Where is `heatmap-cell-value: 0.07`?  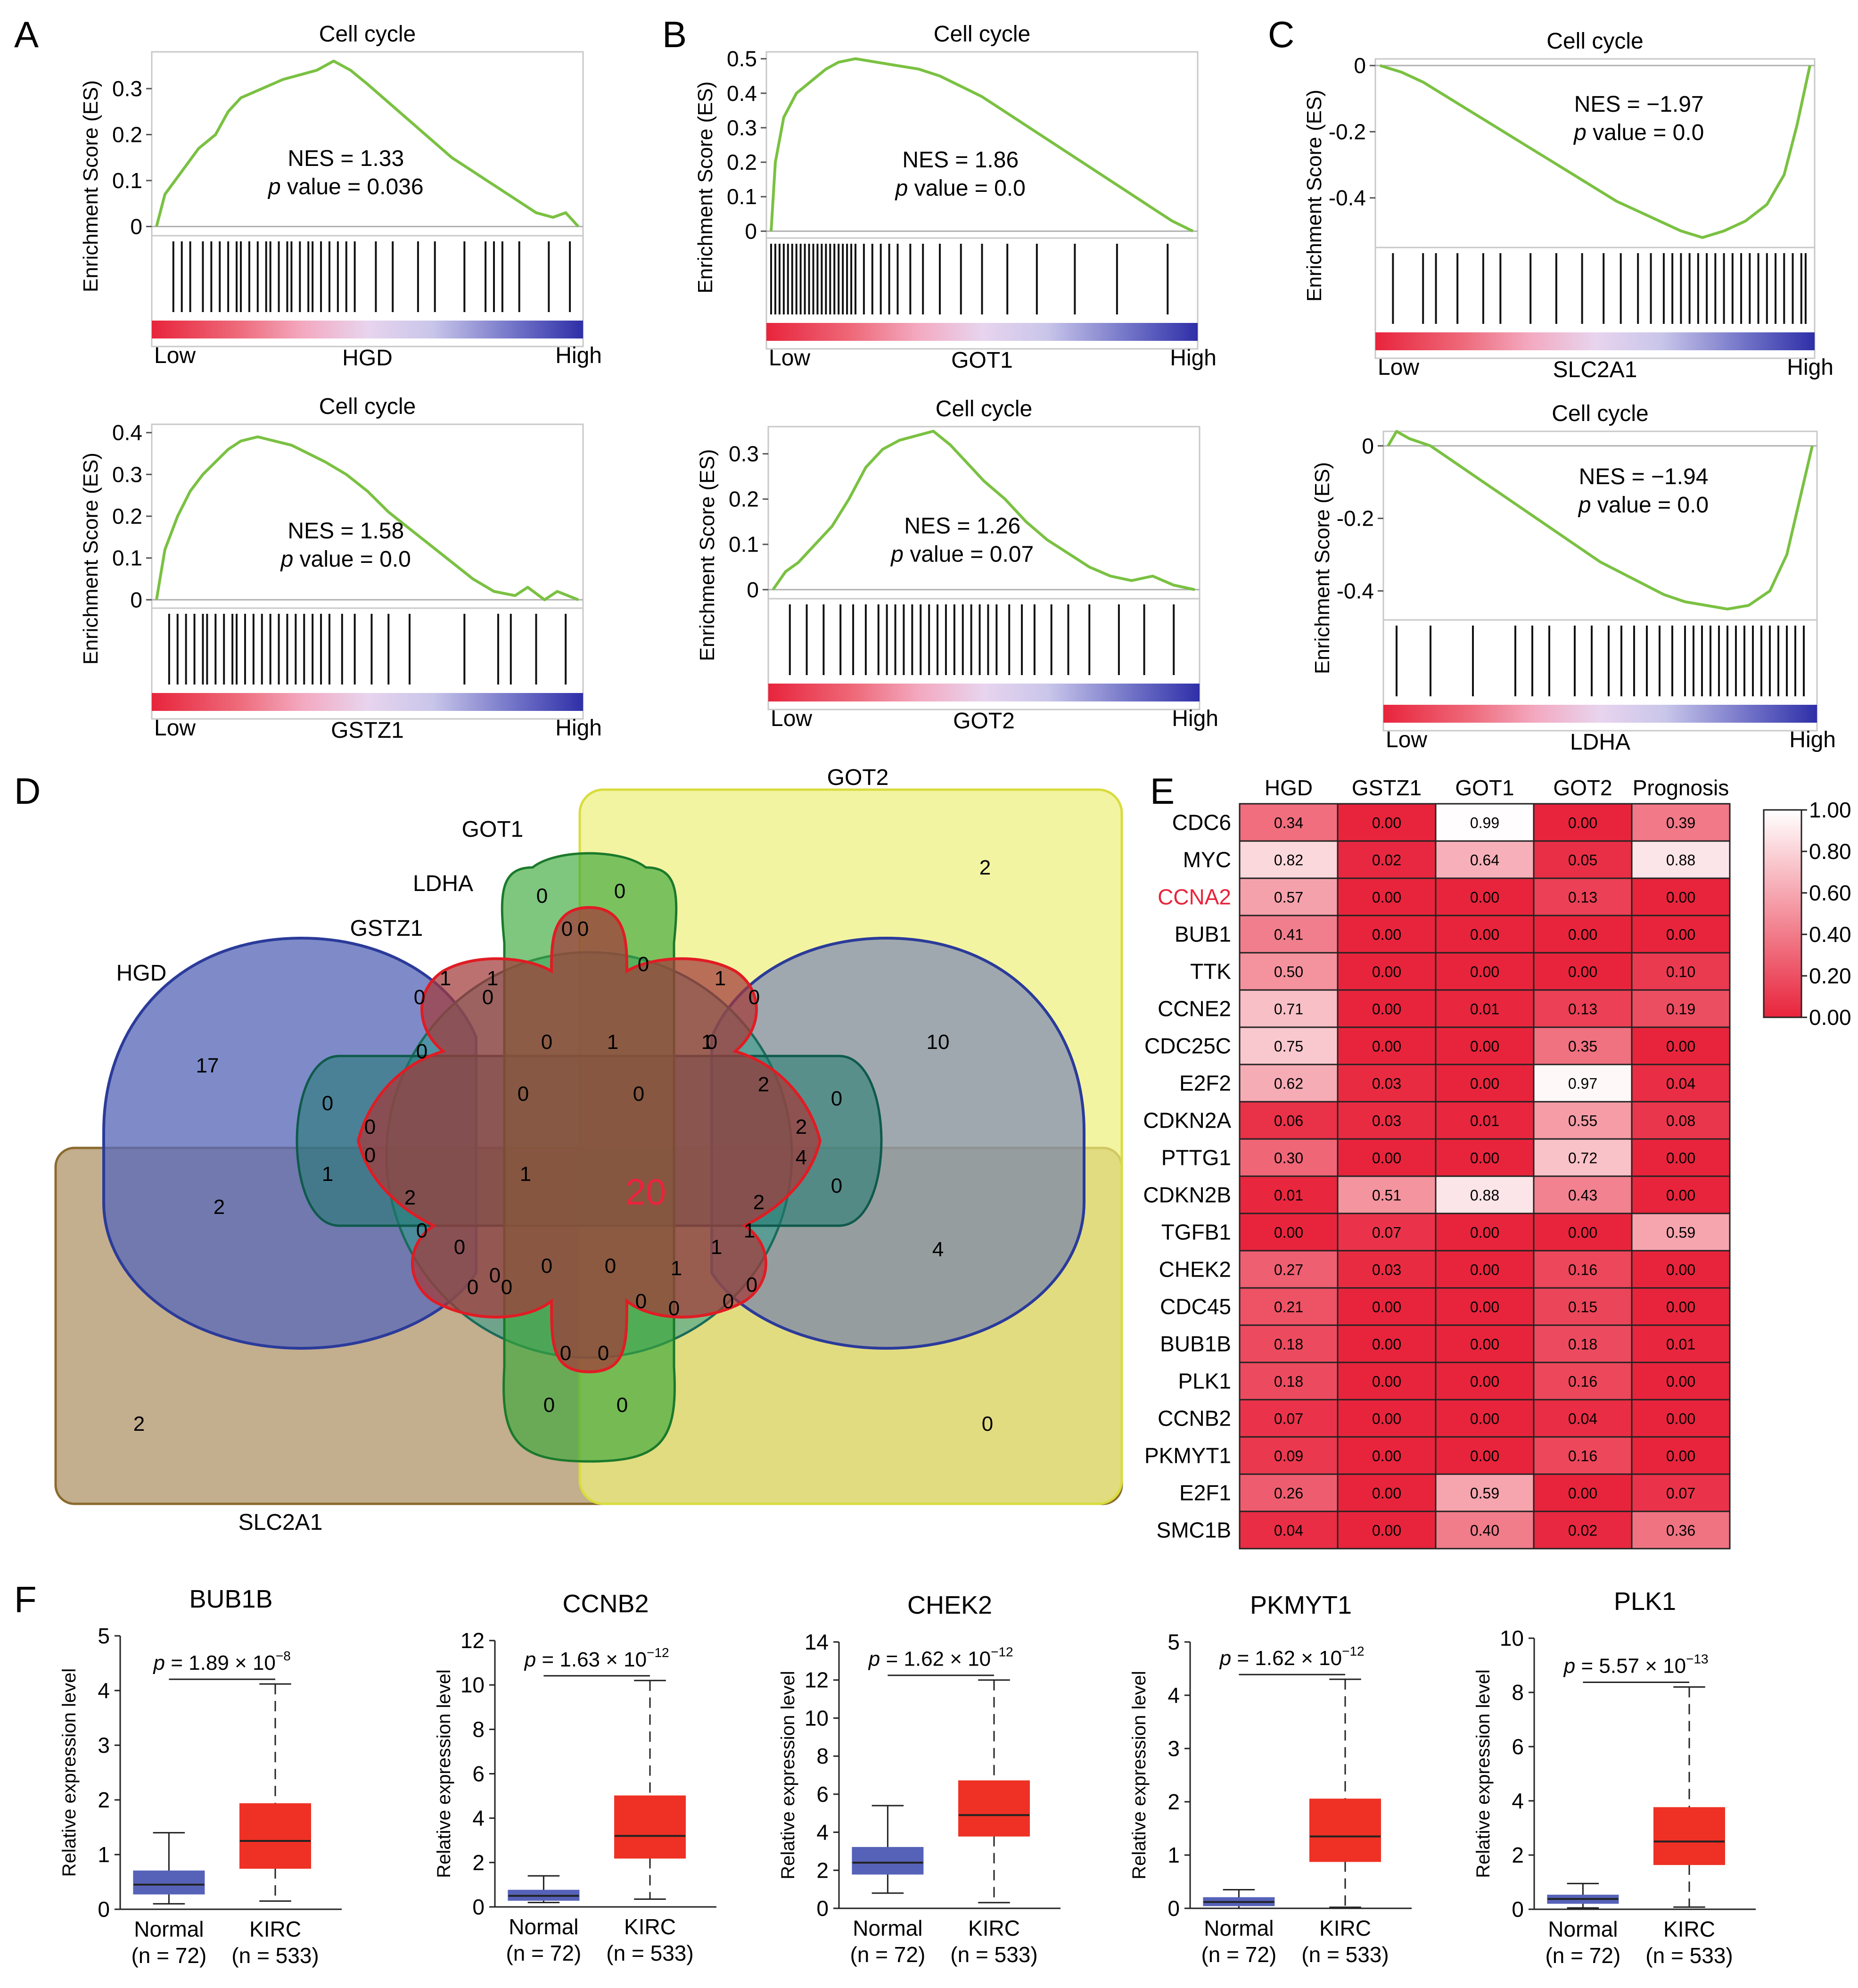 heatmap-cell-value: 0.07 is located at coordinates (1386, 1232).